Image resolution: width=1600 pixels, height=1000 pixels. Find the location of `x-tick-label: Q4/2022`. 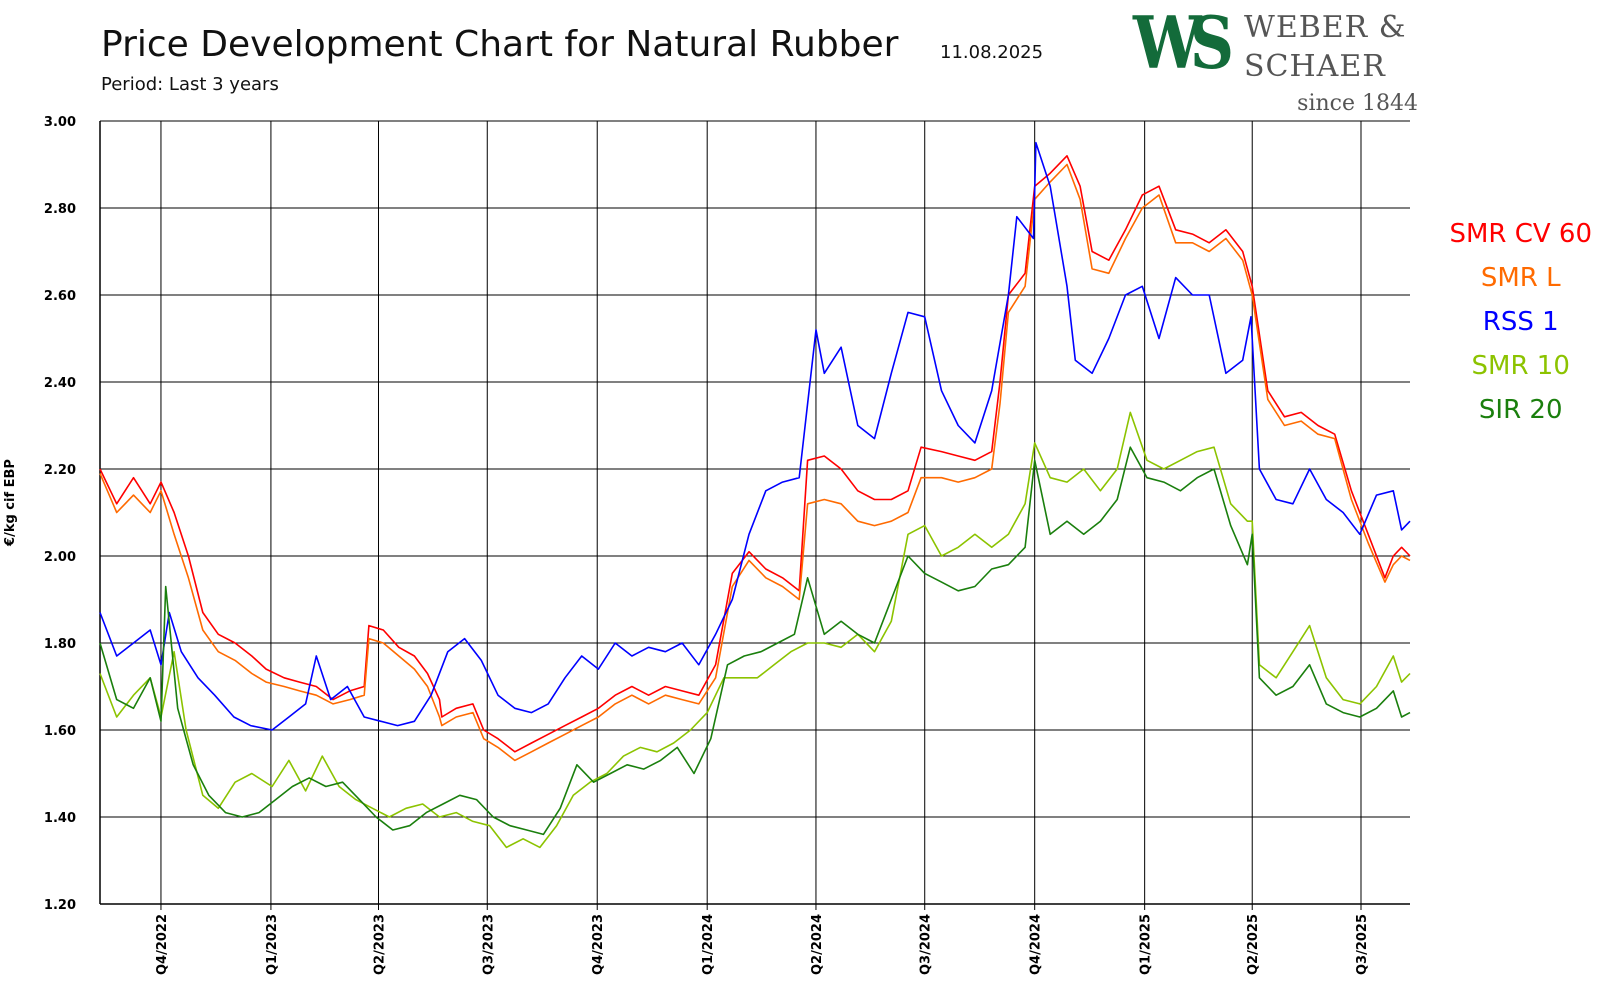

x-tick-label: Q4/2022 is located at coordinates (162, 944).